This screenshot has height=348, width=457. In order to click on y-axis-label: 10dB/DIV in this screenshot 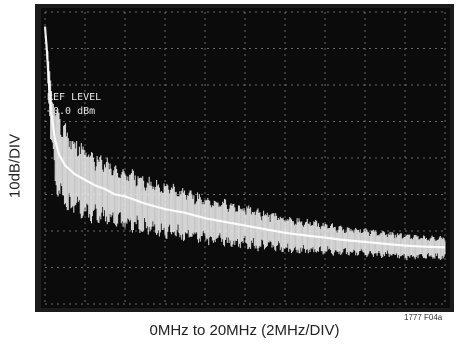, I will do `click(15, 166)`.